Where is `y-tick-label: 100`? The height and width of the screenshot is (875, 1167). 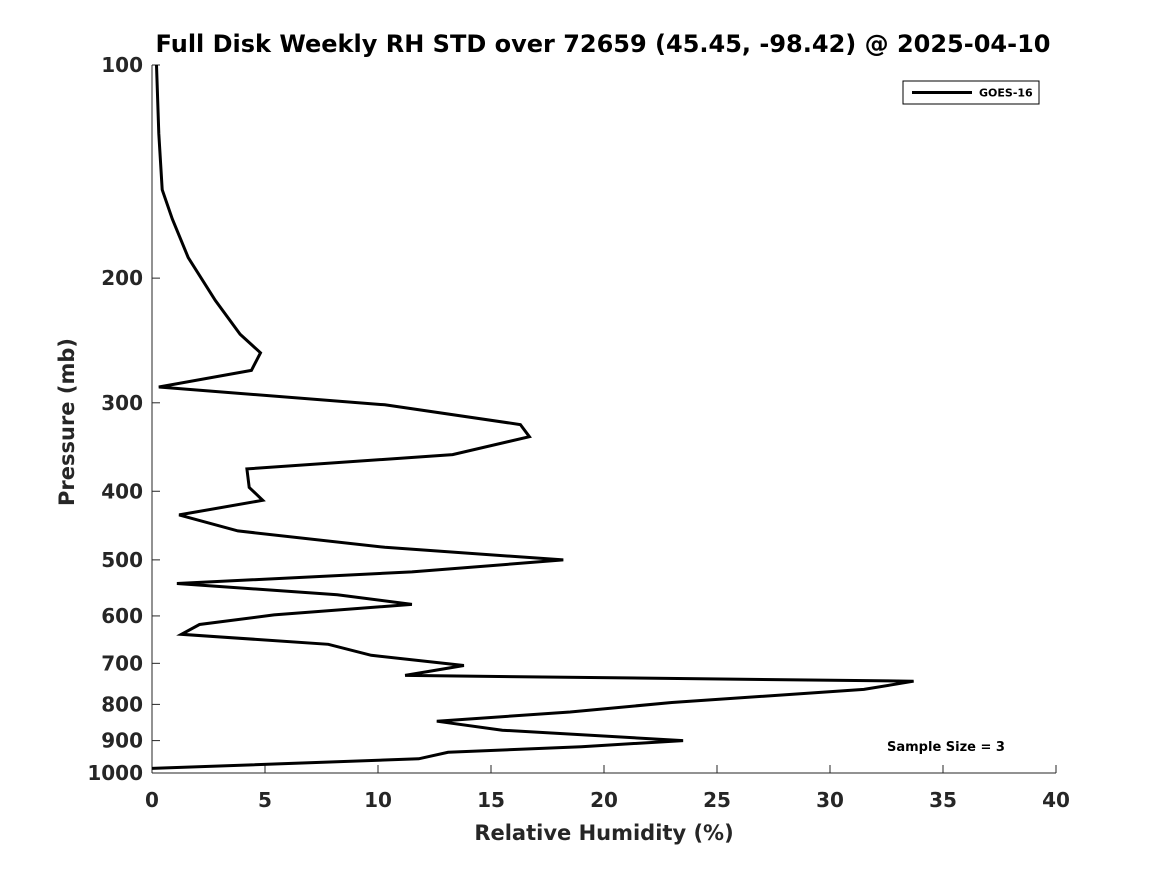
y-tick-label: 100 is located at coordinates (122, 65).